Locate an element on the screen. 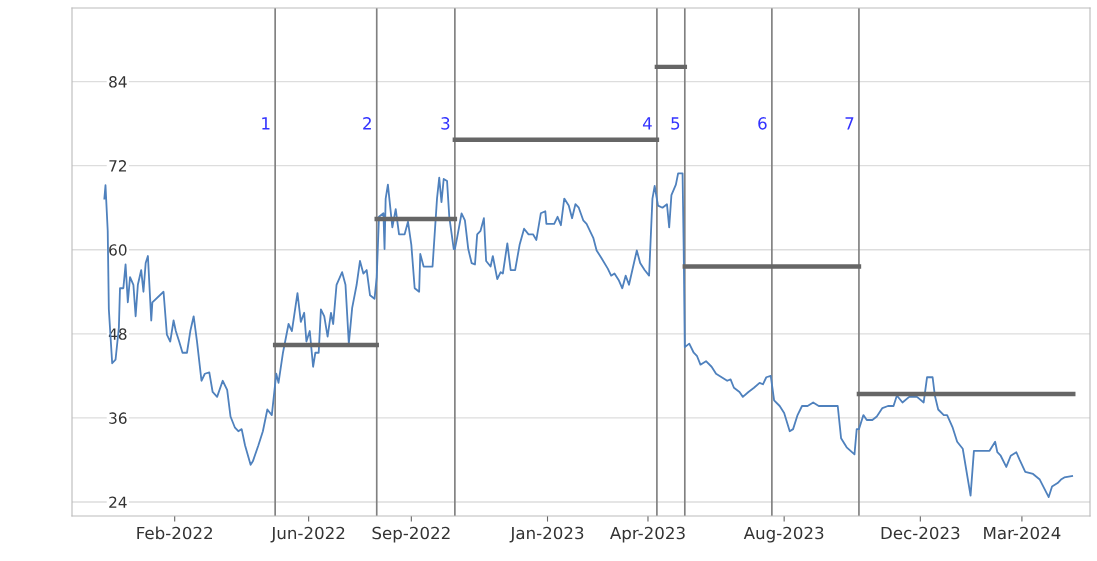 The image size is (1097, 561). x-tick-label: Aug-2023 is located at coordinates (783, 534).